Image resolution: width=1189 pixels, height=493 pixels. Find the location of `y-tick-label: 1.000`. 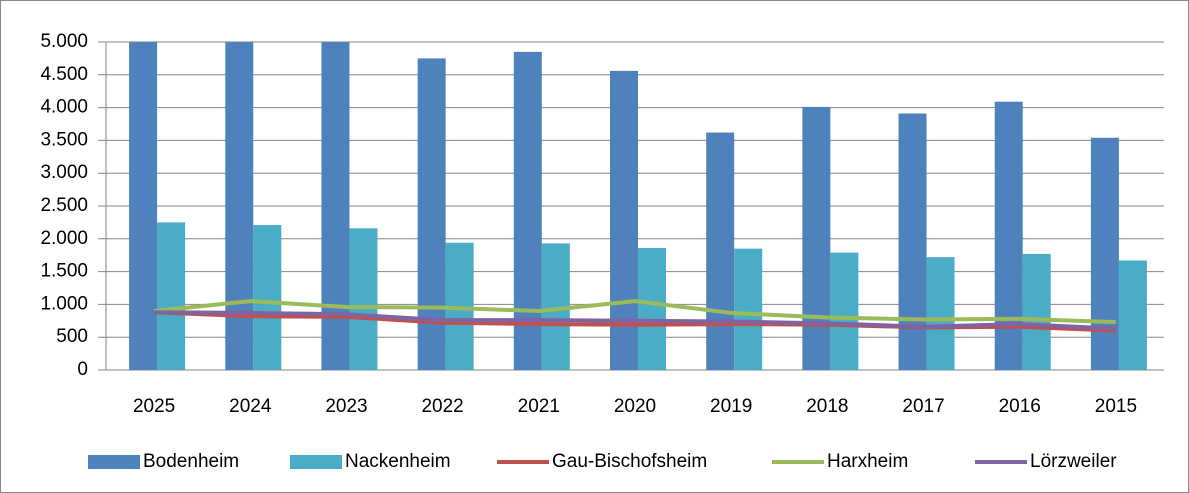

y-tick-label: 1.000 is located at coordinates (64, 303).